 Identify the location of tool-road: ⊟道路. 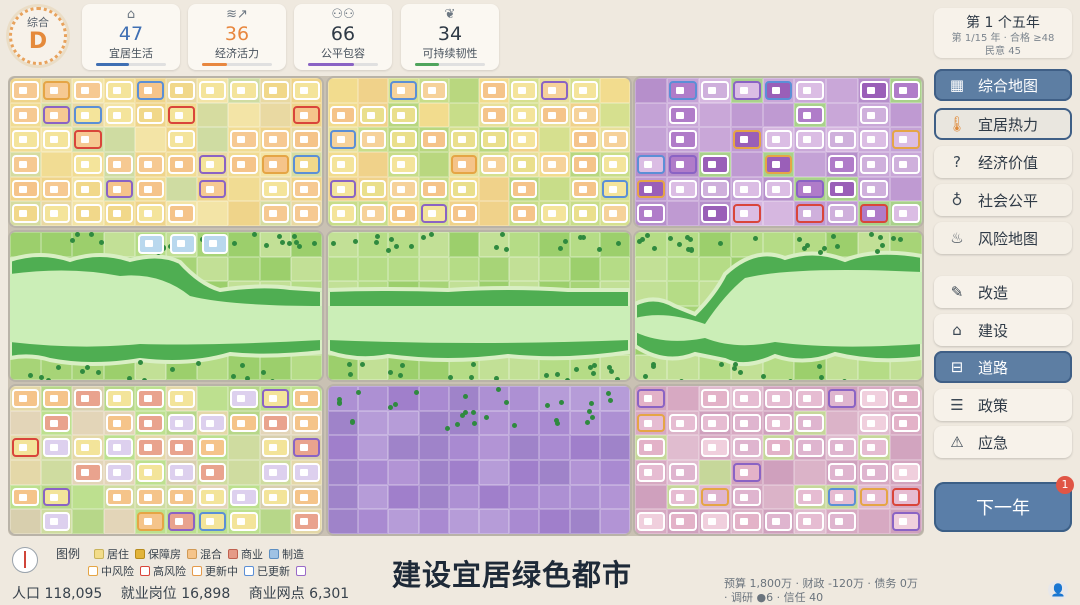
(1003, 367).